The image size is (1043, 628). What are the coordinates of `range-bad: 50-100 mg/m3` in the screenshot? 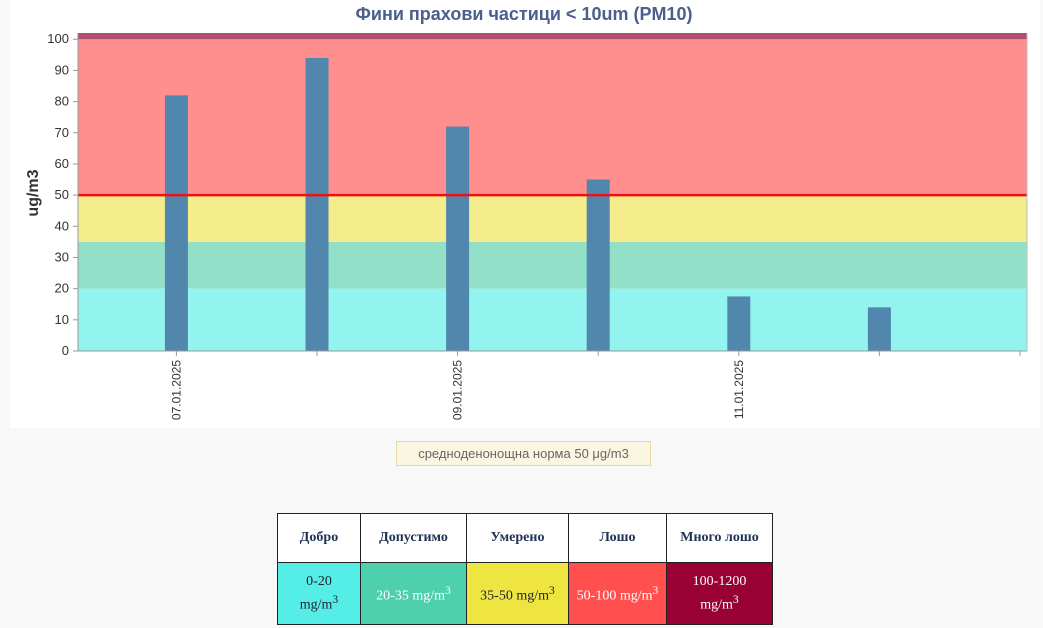 It's located at (617, 593).